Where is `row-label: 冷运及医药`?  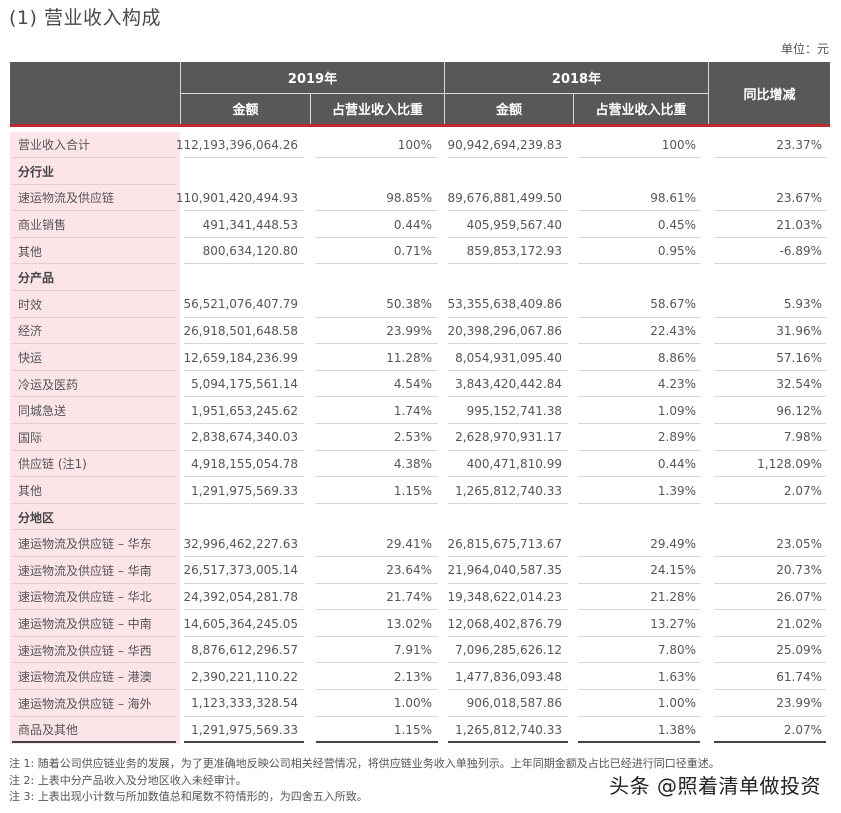
row-label: 冷运及医药 is located at coordinates (48, 384).